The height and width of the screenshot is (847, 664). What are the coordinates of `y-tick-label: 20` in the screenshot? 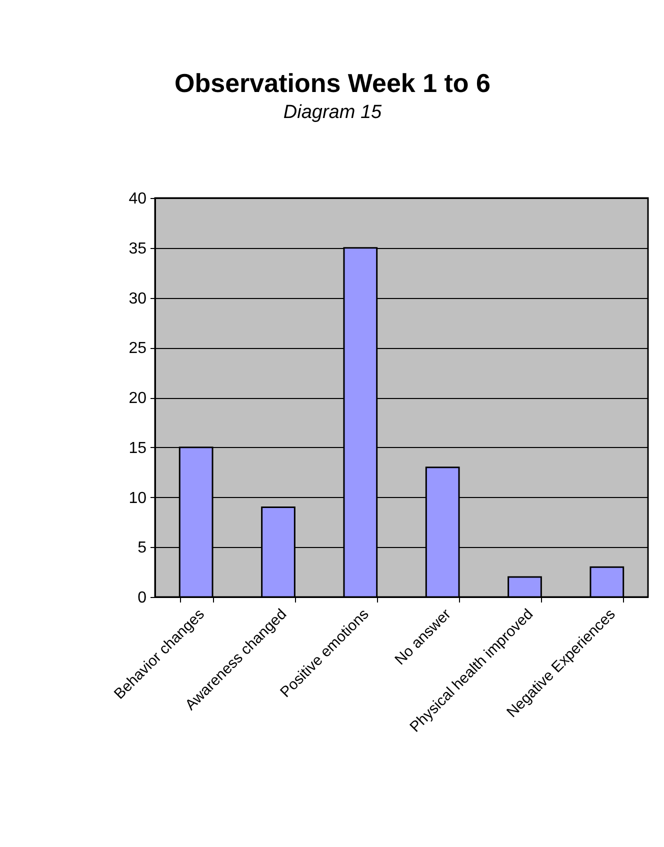 It's located at (137, 398).